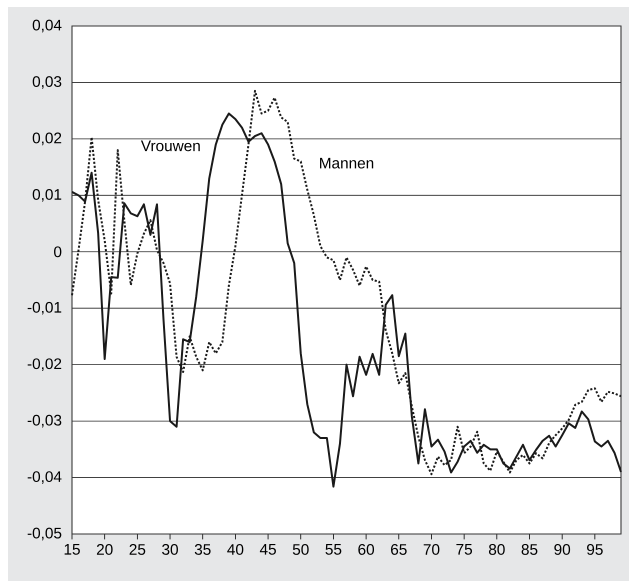 This screenshot has width=629, height=581. Describe the element at coordinates (47, 195) in the screenshot. I see `y-tick-label: 0,01` at that location.